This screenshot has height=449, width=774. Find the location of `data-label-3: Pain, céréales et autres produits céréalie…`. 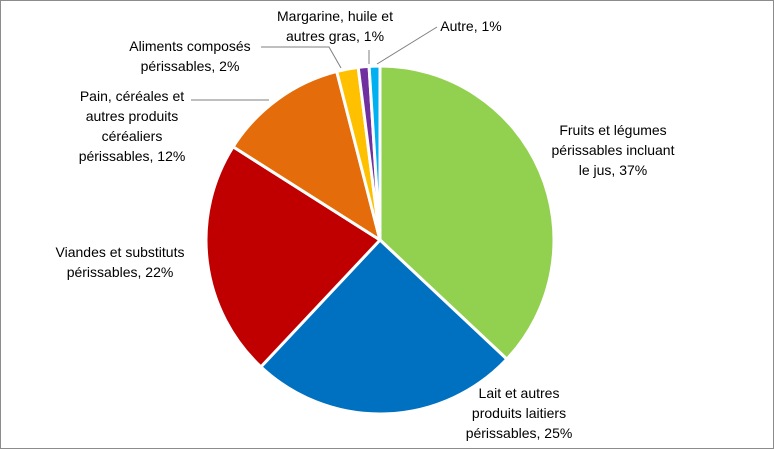

data-label-3: Pain, céréales et autres produits céréalie… is located at coordinates (132, 126).